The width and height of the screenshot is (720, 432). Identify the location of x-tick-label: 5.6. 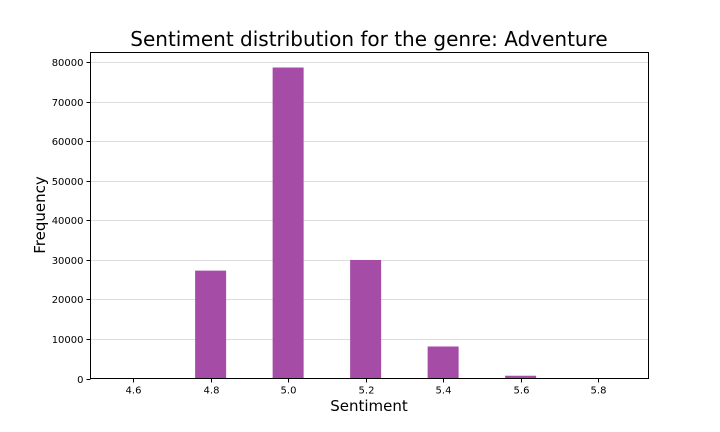
(522, 391).